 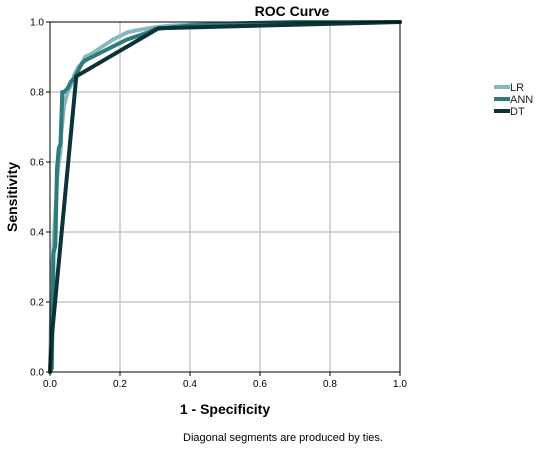 What do you see at coordinates (37, 303) in the screenshot?
I see `y-tick-label: 0.2` at bounding box center [37, 303].